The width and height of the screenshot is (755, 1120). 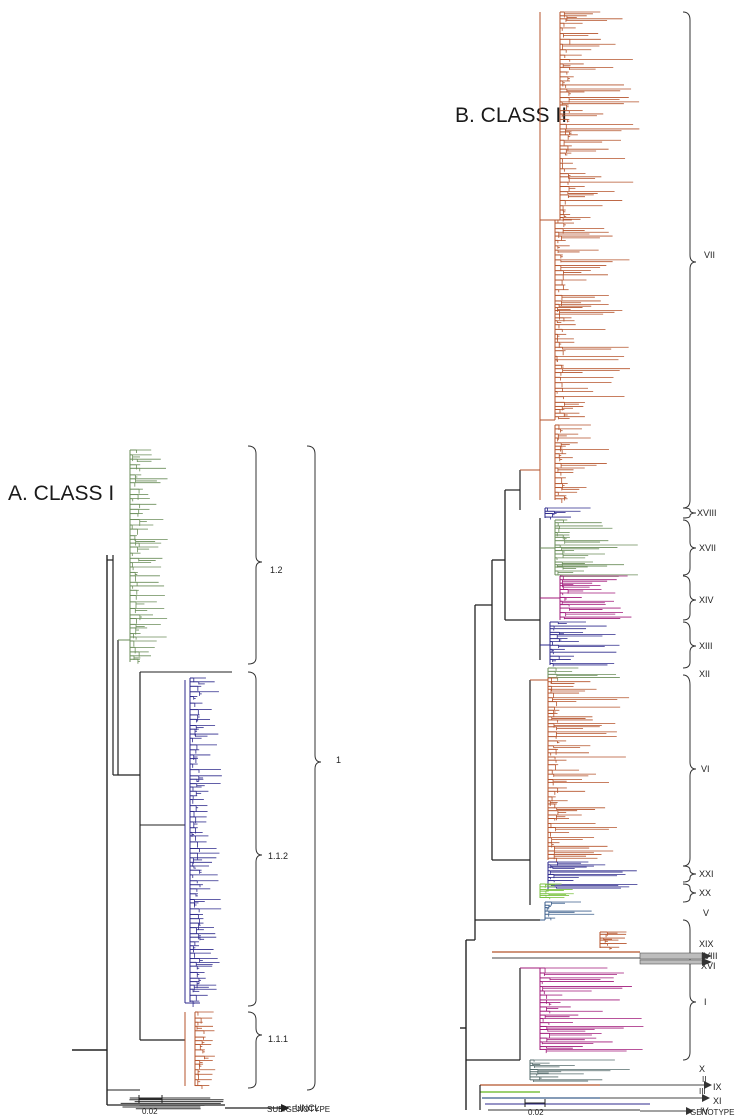 What do you see at coordinates (704, 1111) in the screenshot?
I see `label-iv: IV` at bounding box center [704, 1111].